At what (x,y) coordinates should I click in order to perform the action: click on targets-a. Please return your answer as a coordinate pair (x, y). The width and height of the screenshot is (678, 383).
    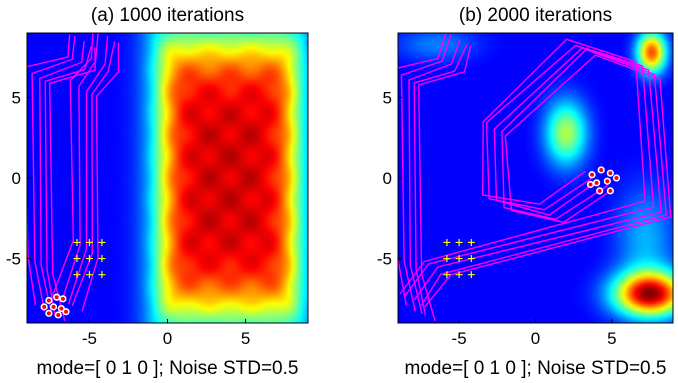
    Looking at the image, I should click on (89, 258).